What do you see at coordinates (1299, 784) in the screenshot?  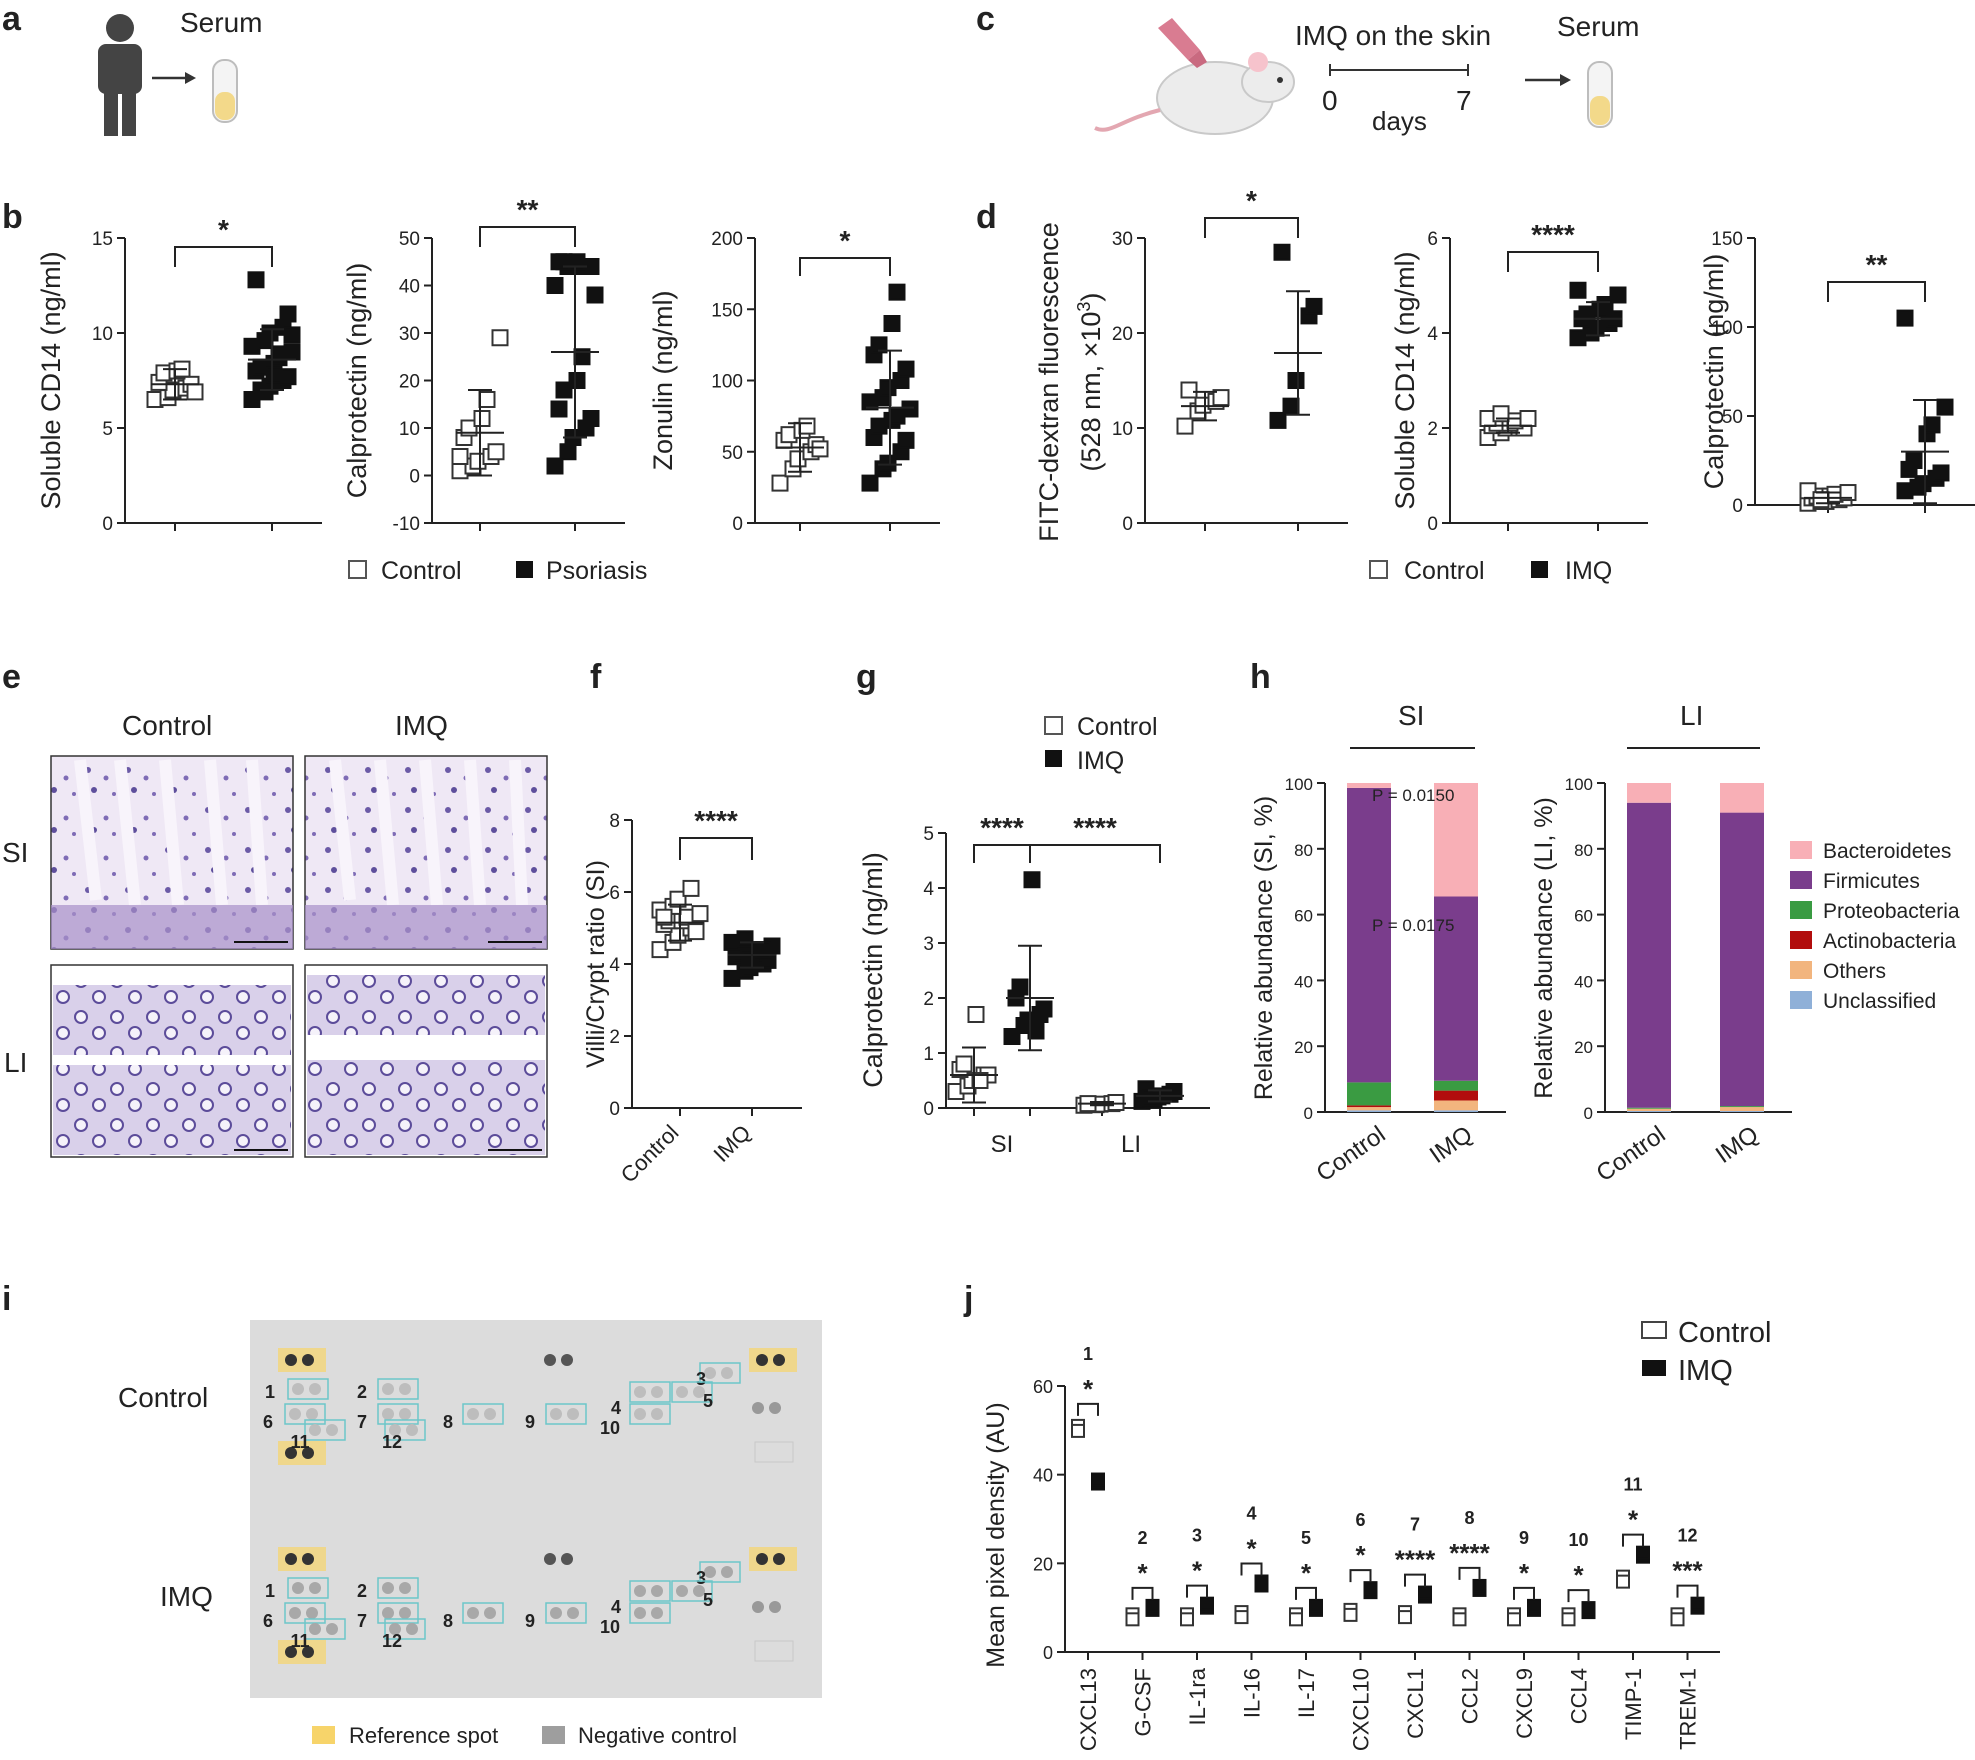 I see `y-tick-label: 100` at bounding box center [1299, 784].